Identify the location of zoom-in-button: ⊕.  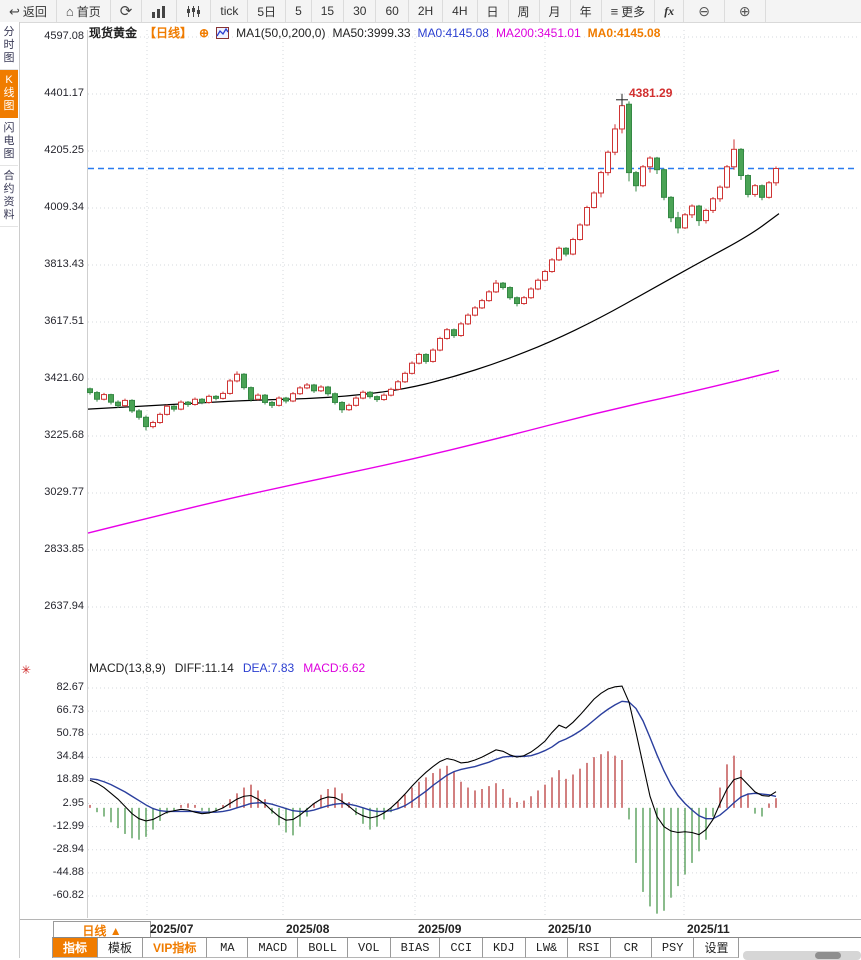
(745, 11).